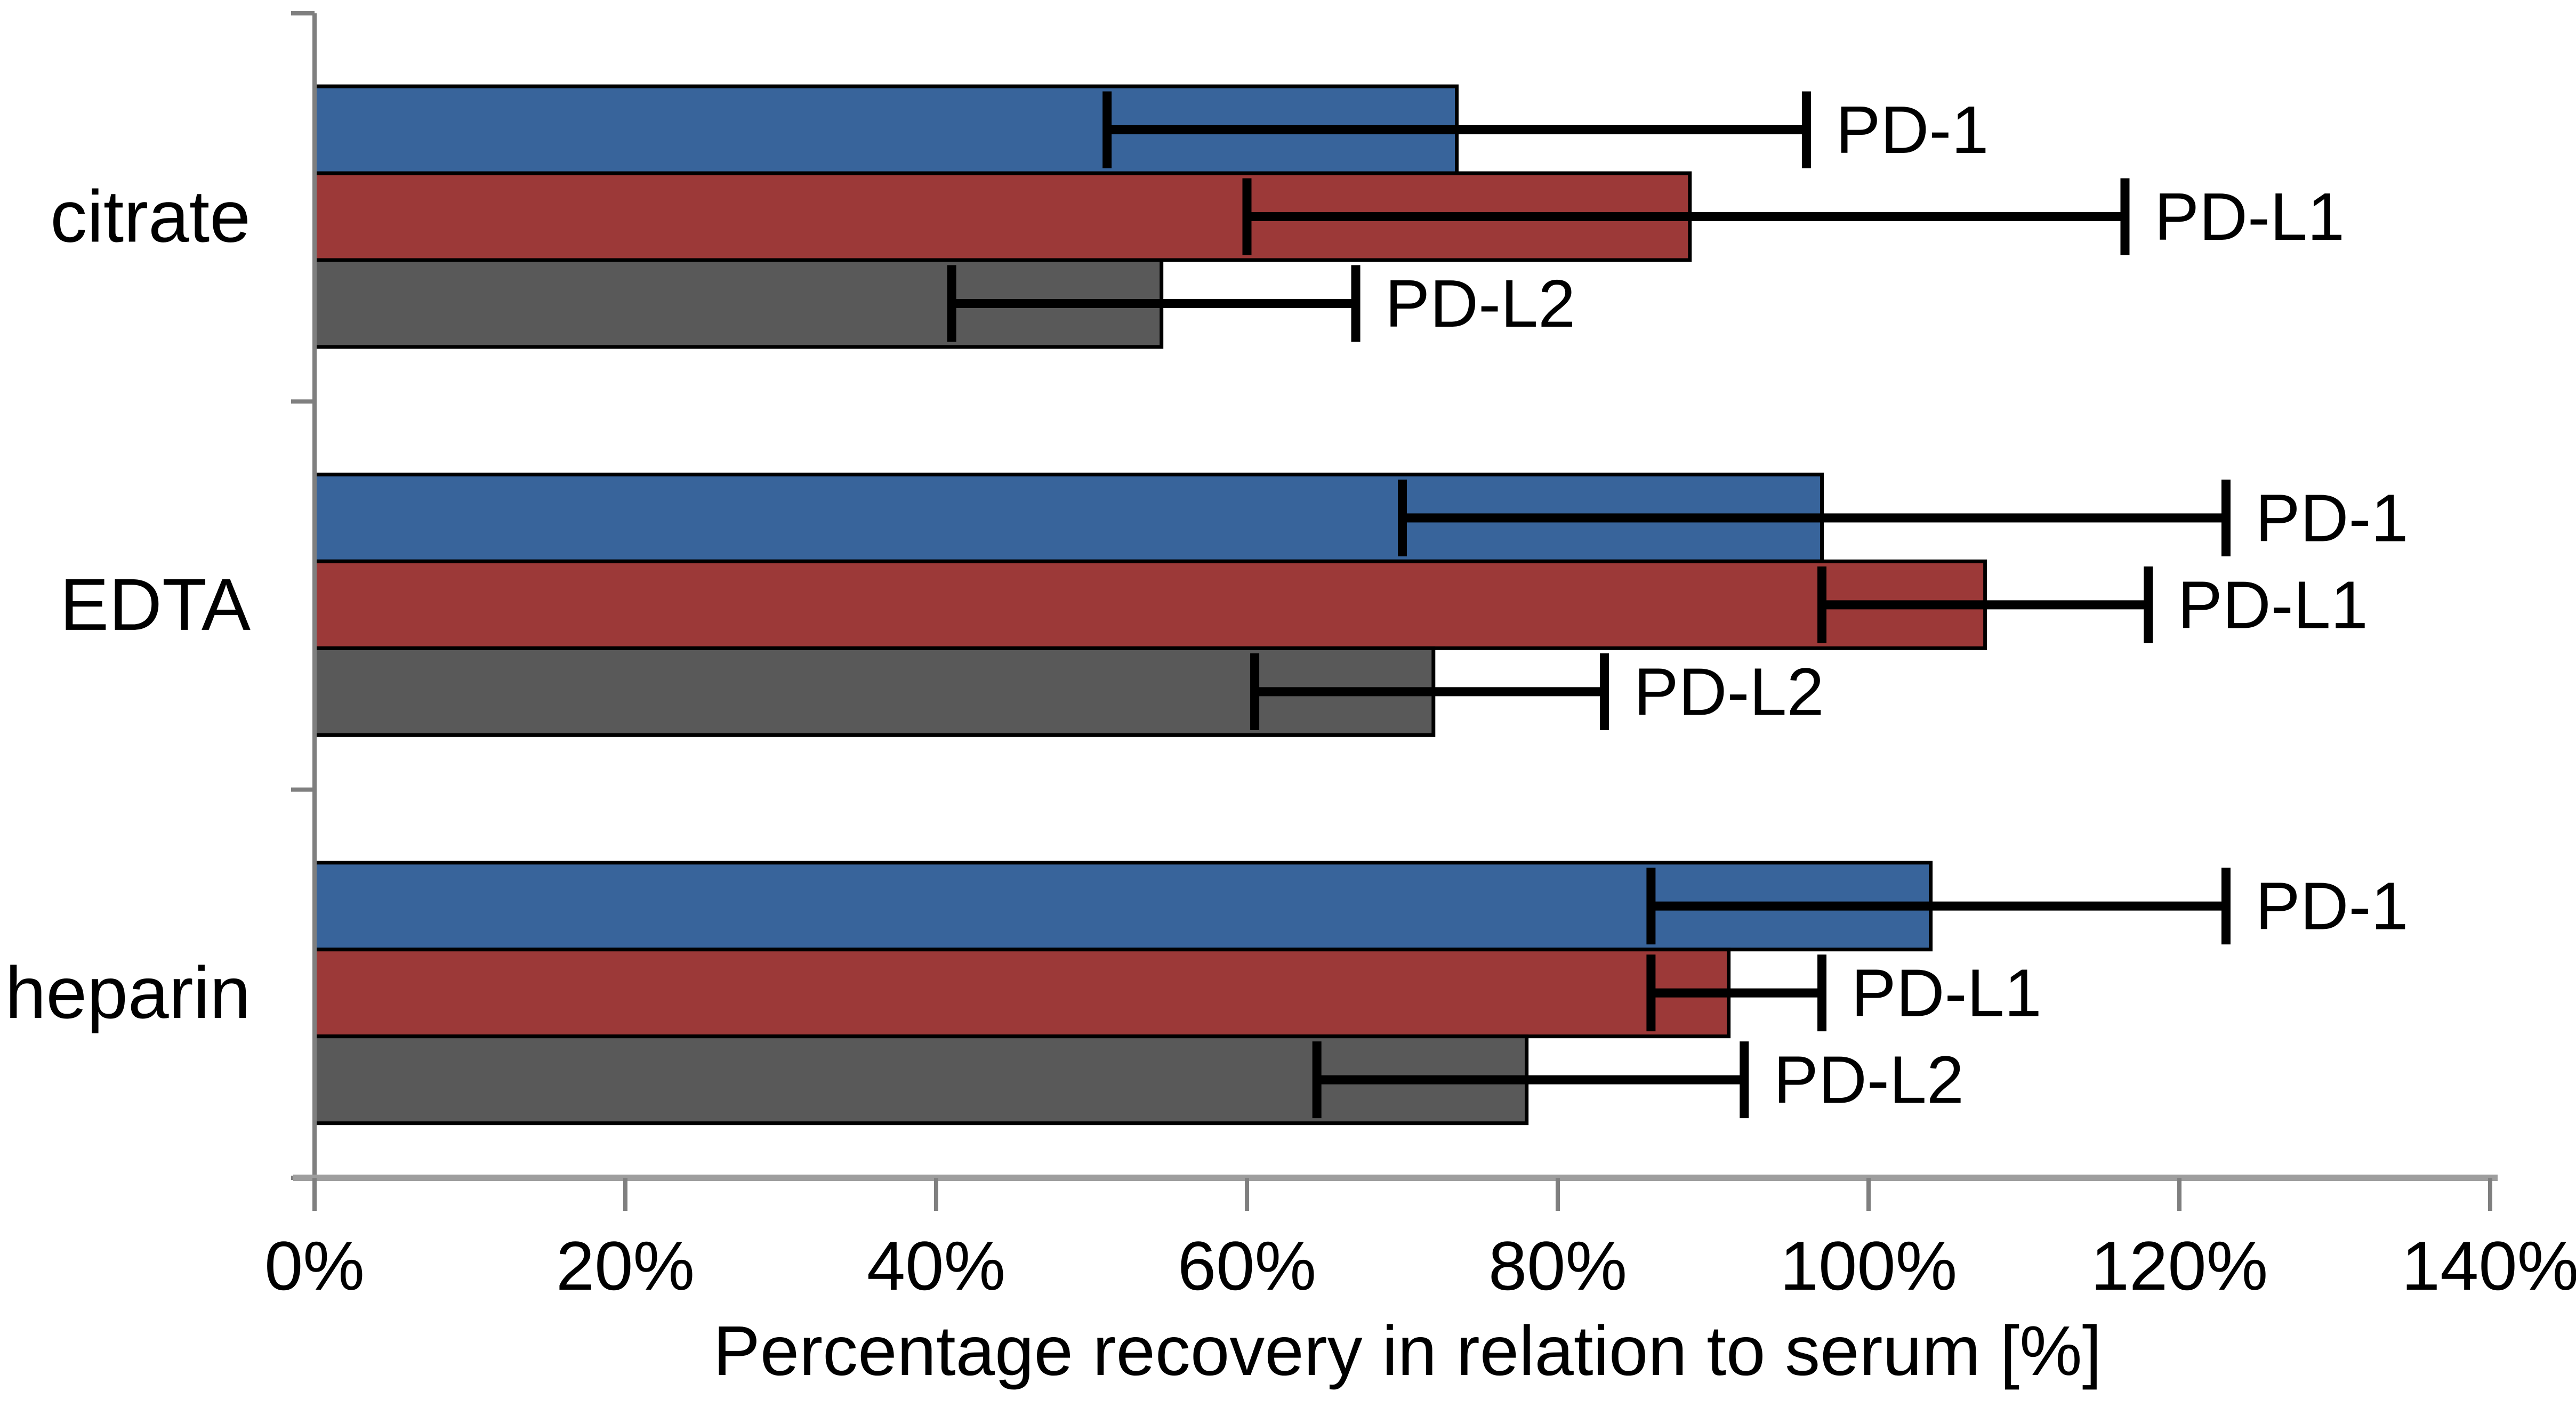  What do you see at coordinates (128, 993) in the screenshot?
I see `category-label-heparin: heparin` at bounding box center [128, 993].